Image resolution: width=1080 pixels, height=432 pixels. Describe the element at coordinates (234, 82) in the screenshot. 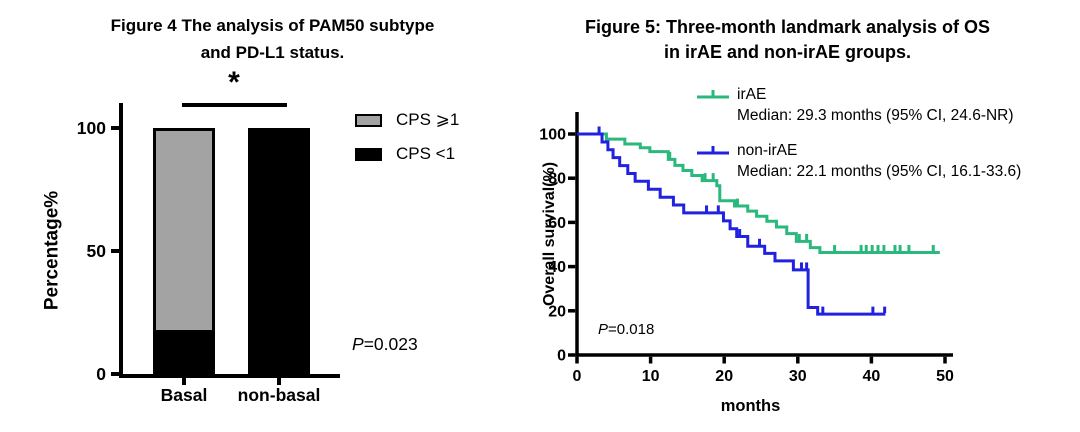

I see `significance-asterisk: *` at that location.